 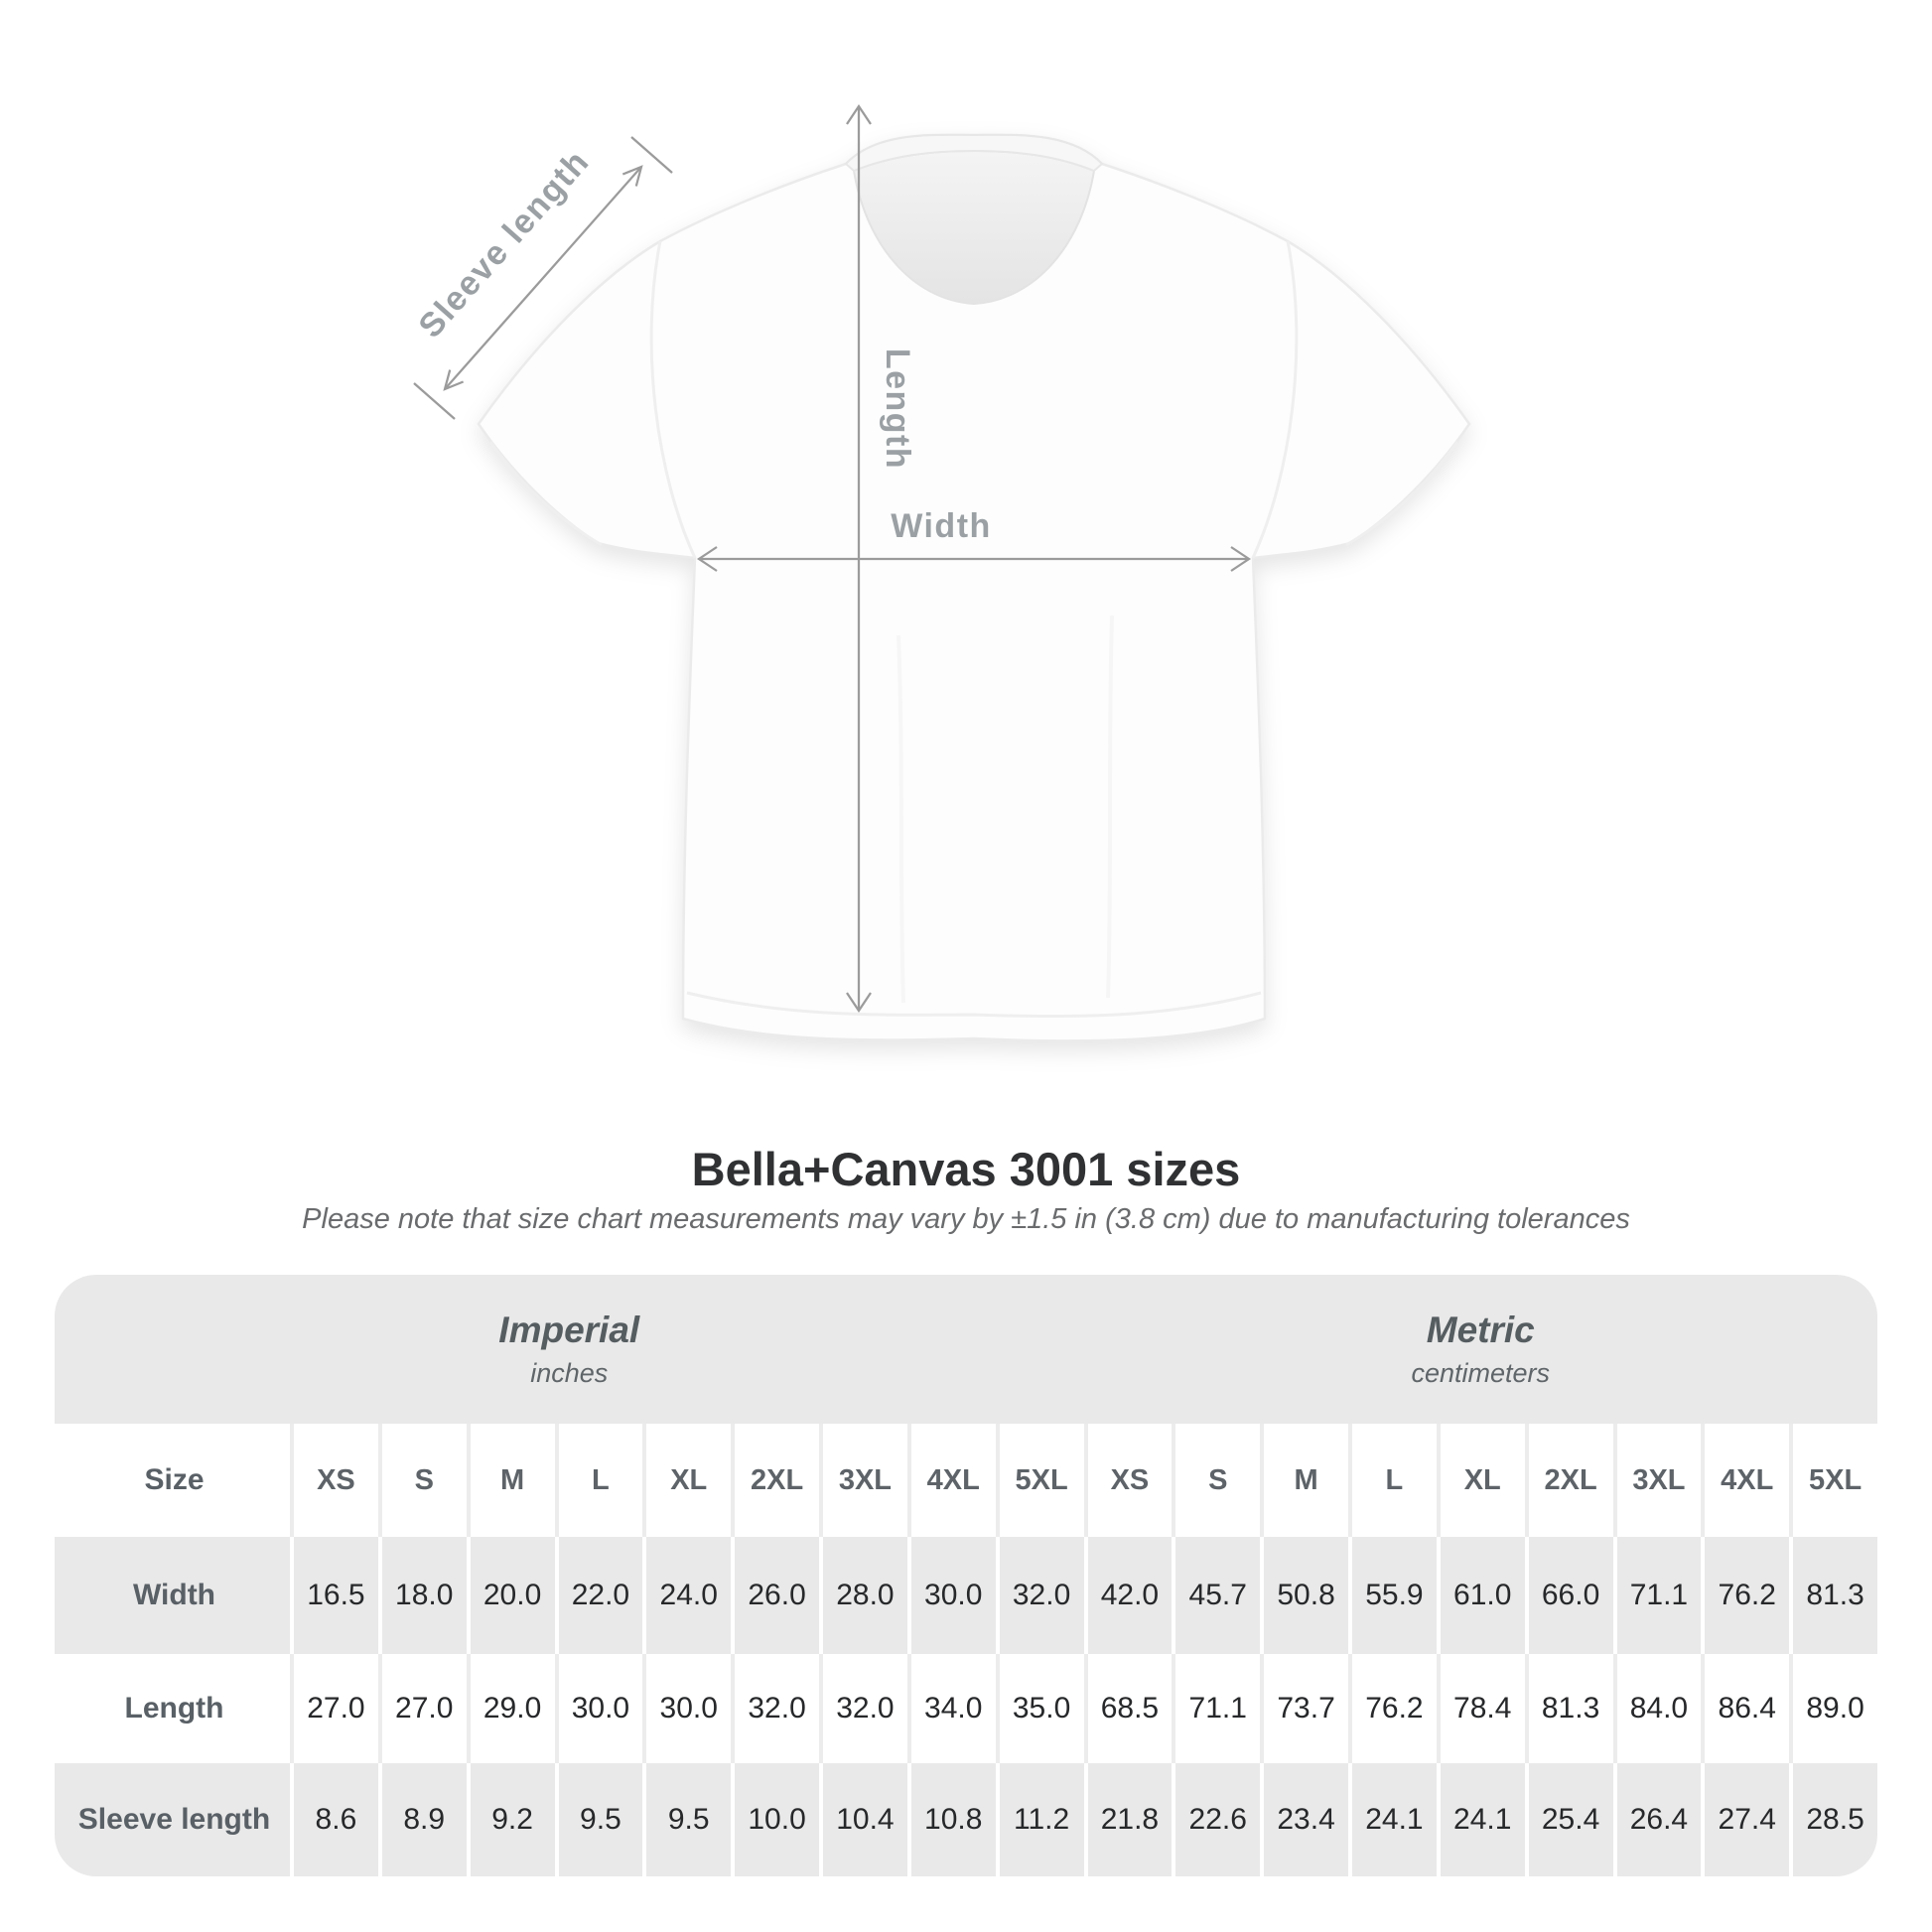 I want to click on row-label: Sleeve length, so click(x=174, y=1820).